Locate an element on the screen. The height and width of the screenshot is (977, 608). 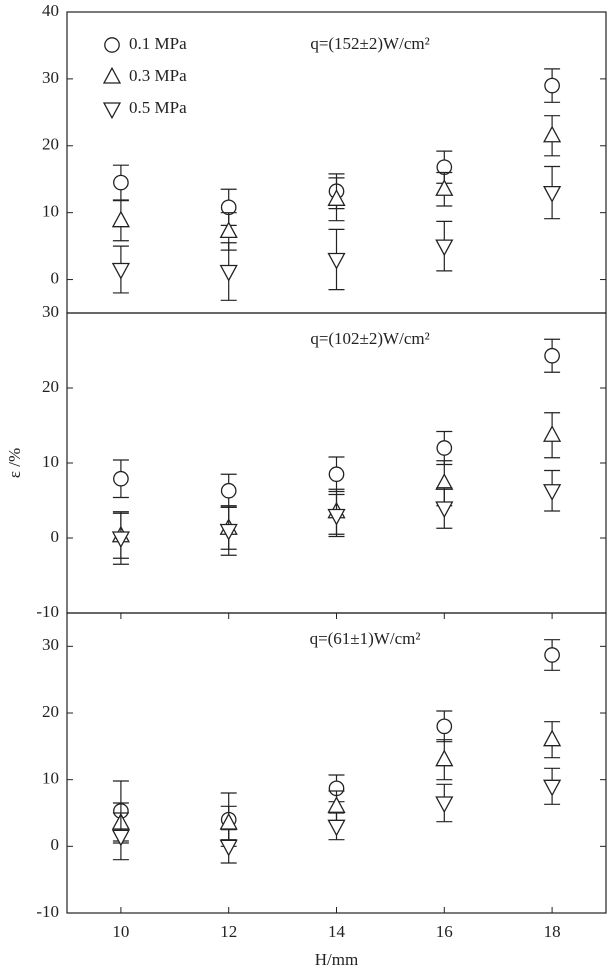
legend-label: 0.5 MPa is located at coordinates (158, 107).